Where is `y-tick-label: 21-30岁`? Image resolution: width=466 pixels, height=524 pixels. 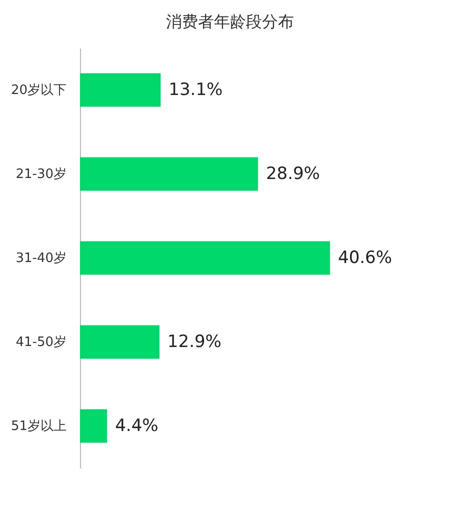 y-tick-label: 21-30岁 is located at coordinates (41, 174).